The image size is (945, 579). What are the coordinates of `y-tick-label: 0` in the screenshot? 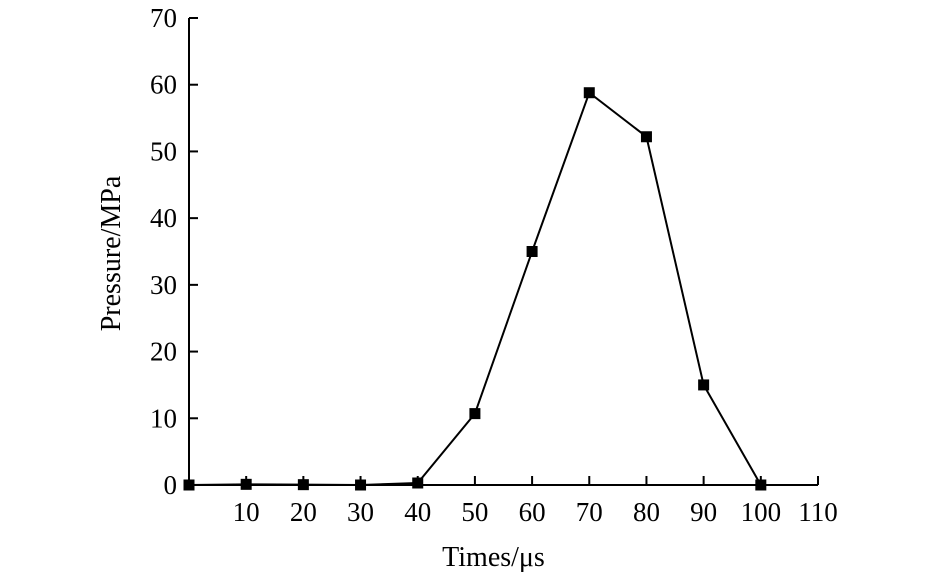 It's located at (171, 485).